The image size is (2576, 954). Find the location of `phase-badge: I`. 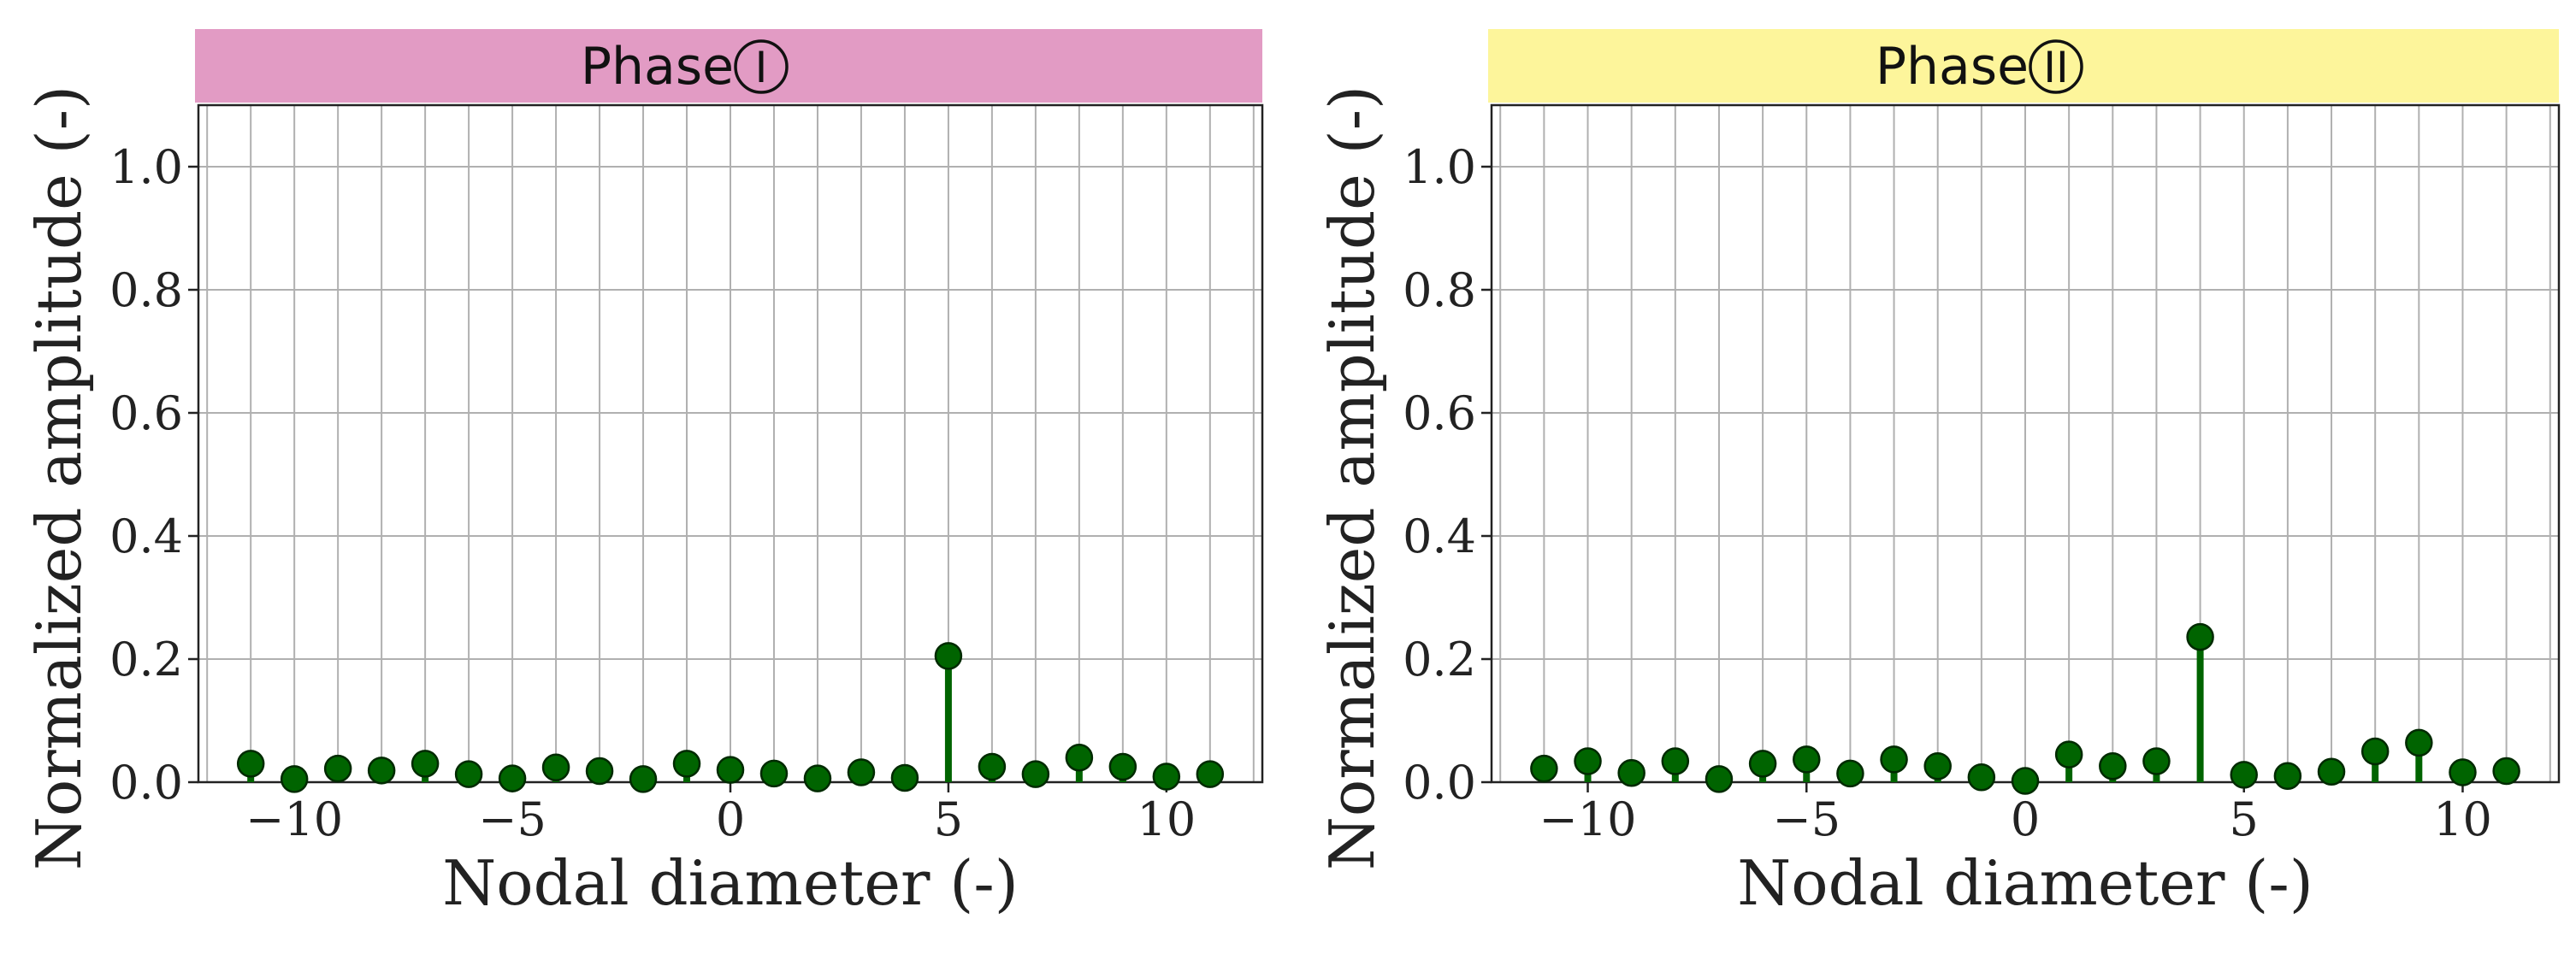

phase-badge: I is located at coordinates (761, 67).